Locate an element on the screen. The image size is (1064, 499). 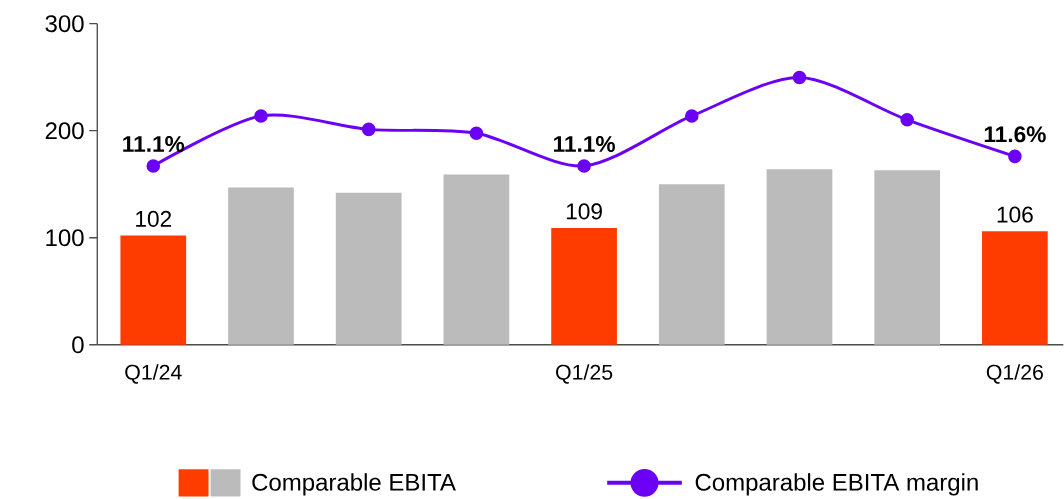
x-tick-label: Q1/24 is located at coordinates (153, 374).